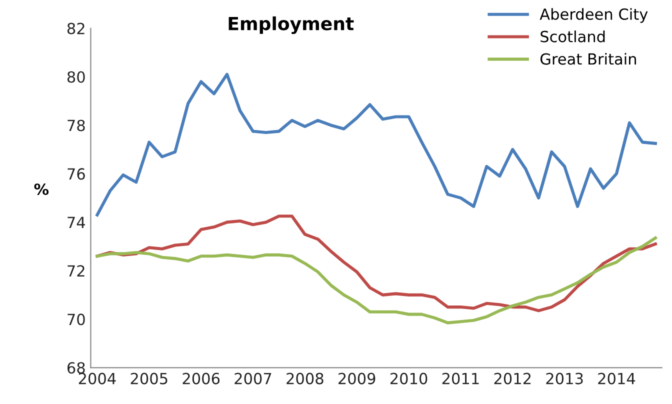 The width and height of the screenshot is (672, 404). What do you see at coordinates (572, 36) in the screenshot?
I see `legend-label: Scotland` at bounding box center [572, 36].